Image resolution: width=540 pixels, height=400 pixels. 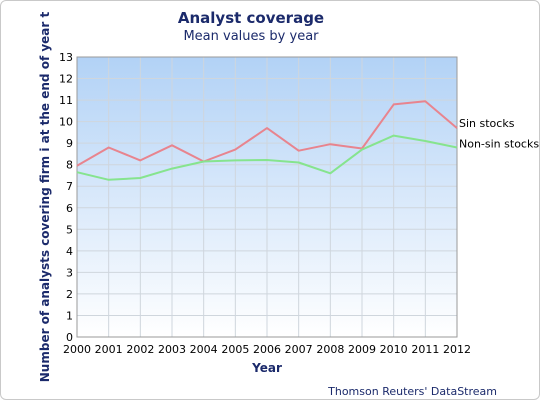 I want to click on x-tick-label: 2012, so click(x=457, y=349).